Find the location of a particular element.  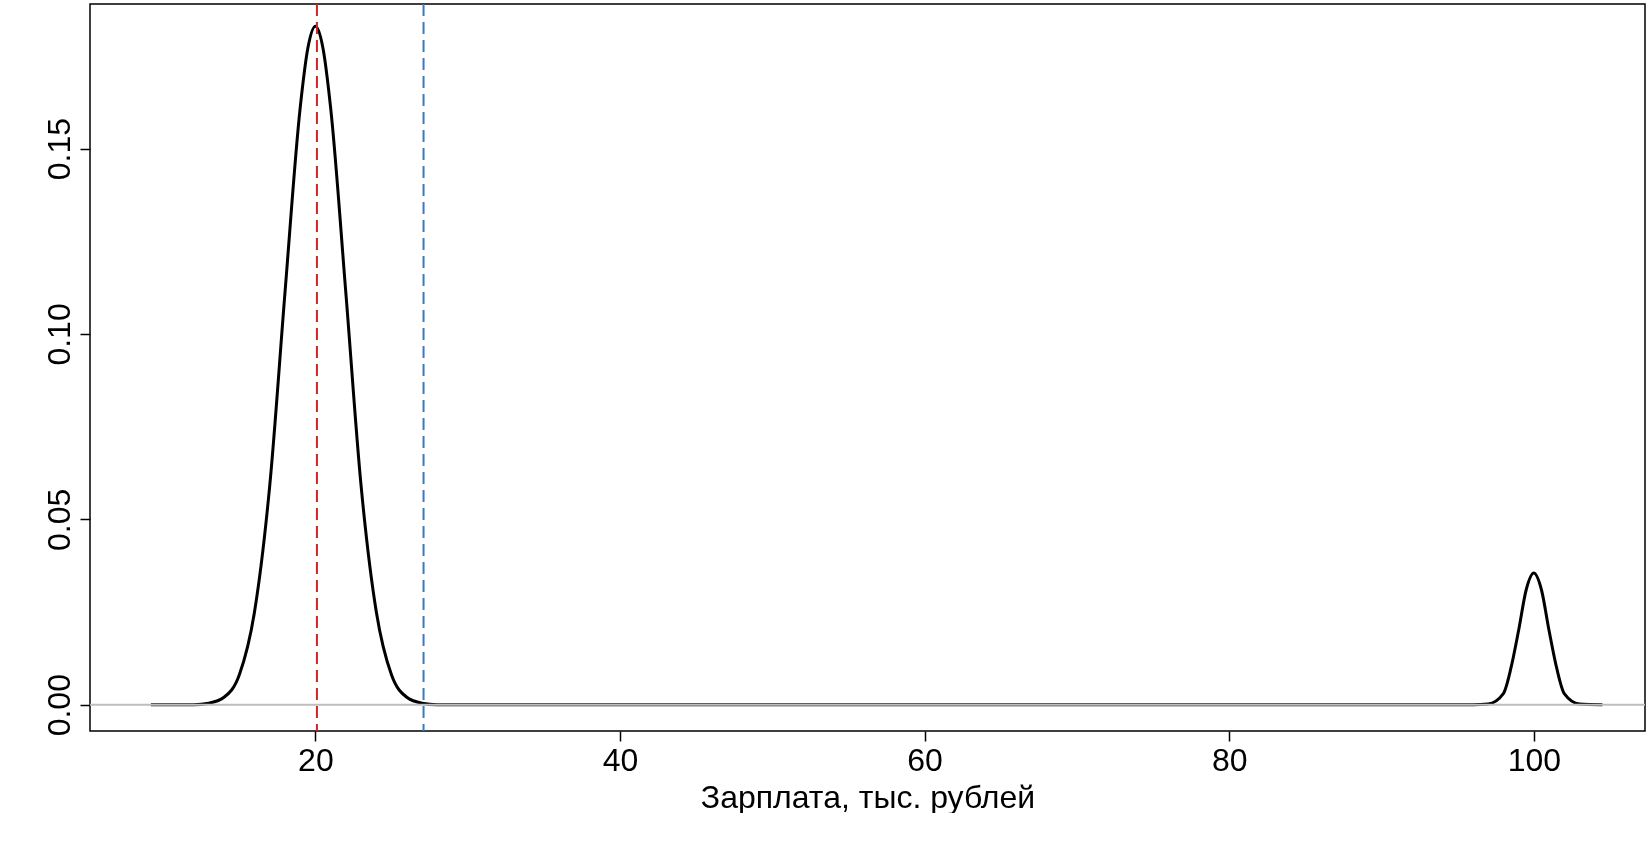

x-tick-label: 80 is located at coordinates (1229, 759).